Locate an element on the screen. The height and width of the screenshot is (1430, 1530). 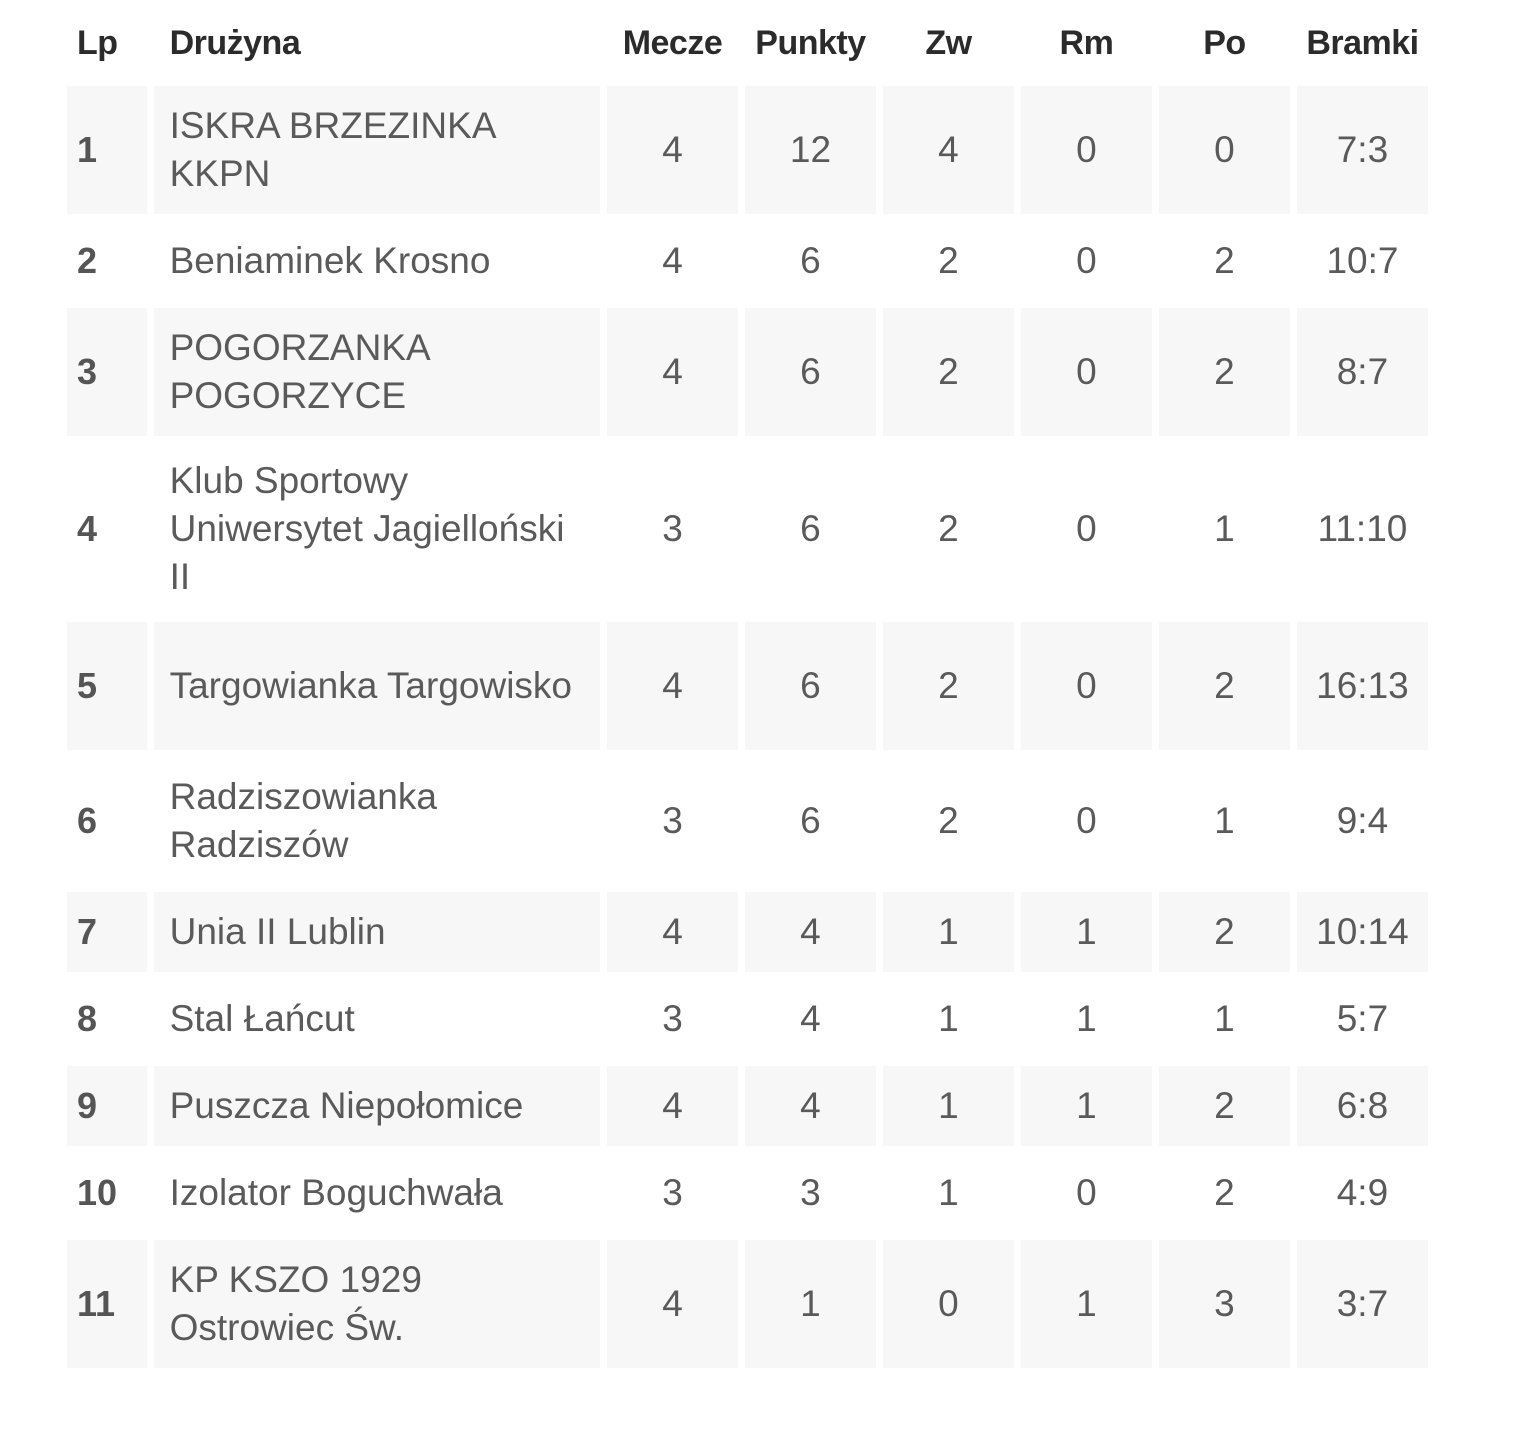
table-row: 6 Radziszowianka Radziszów 3 6 2 0 1 9:4 is located at coordinates (747, 821).